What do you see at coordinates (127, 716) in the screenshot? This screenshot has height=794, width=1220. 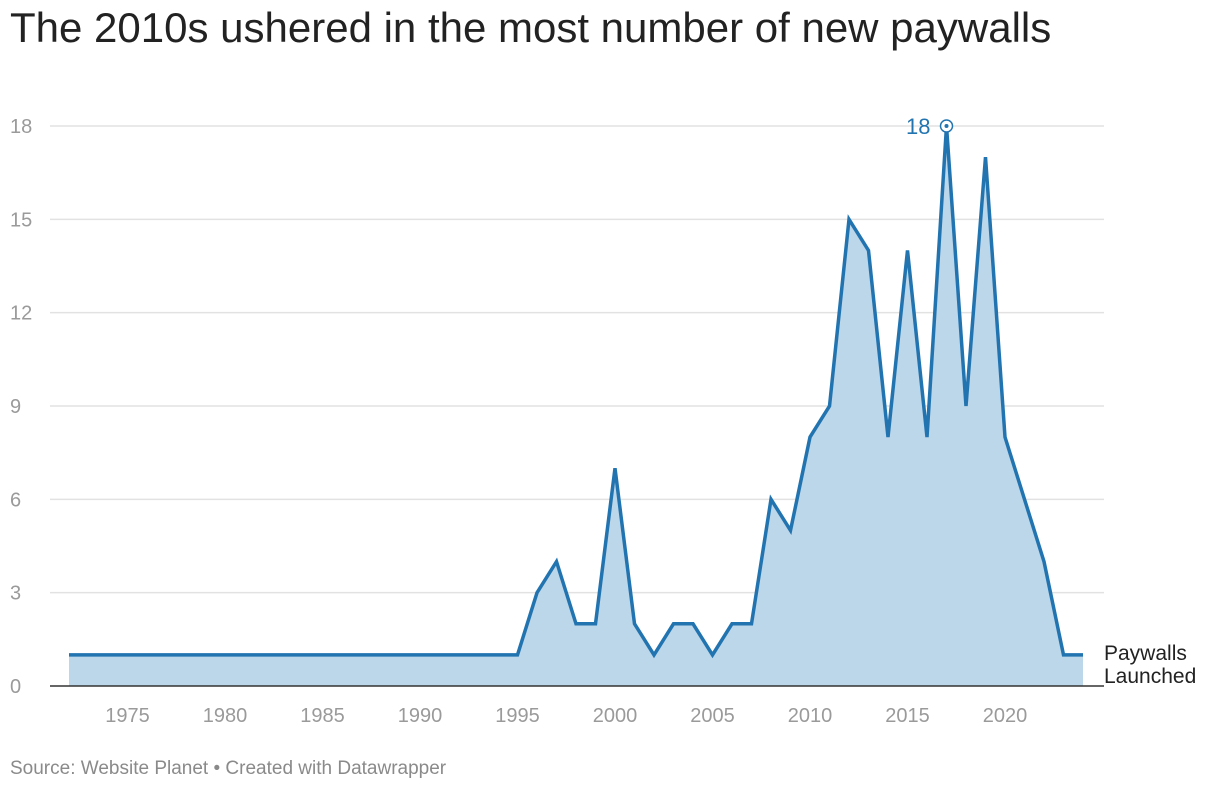 I see `x-tick-label: 1975` at bounding box center [127, 716].